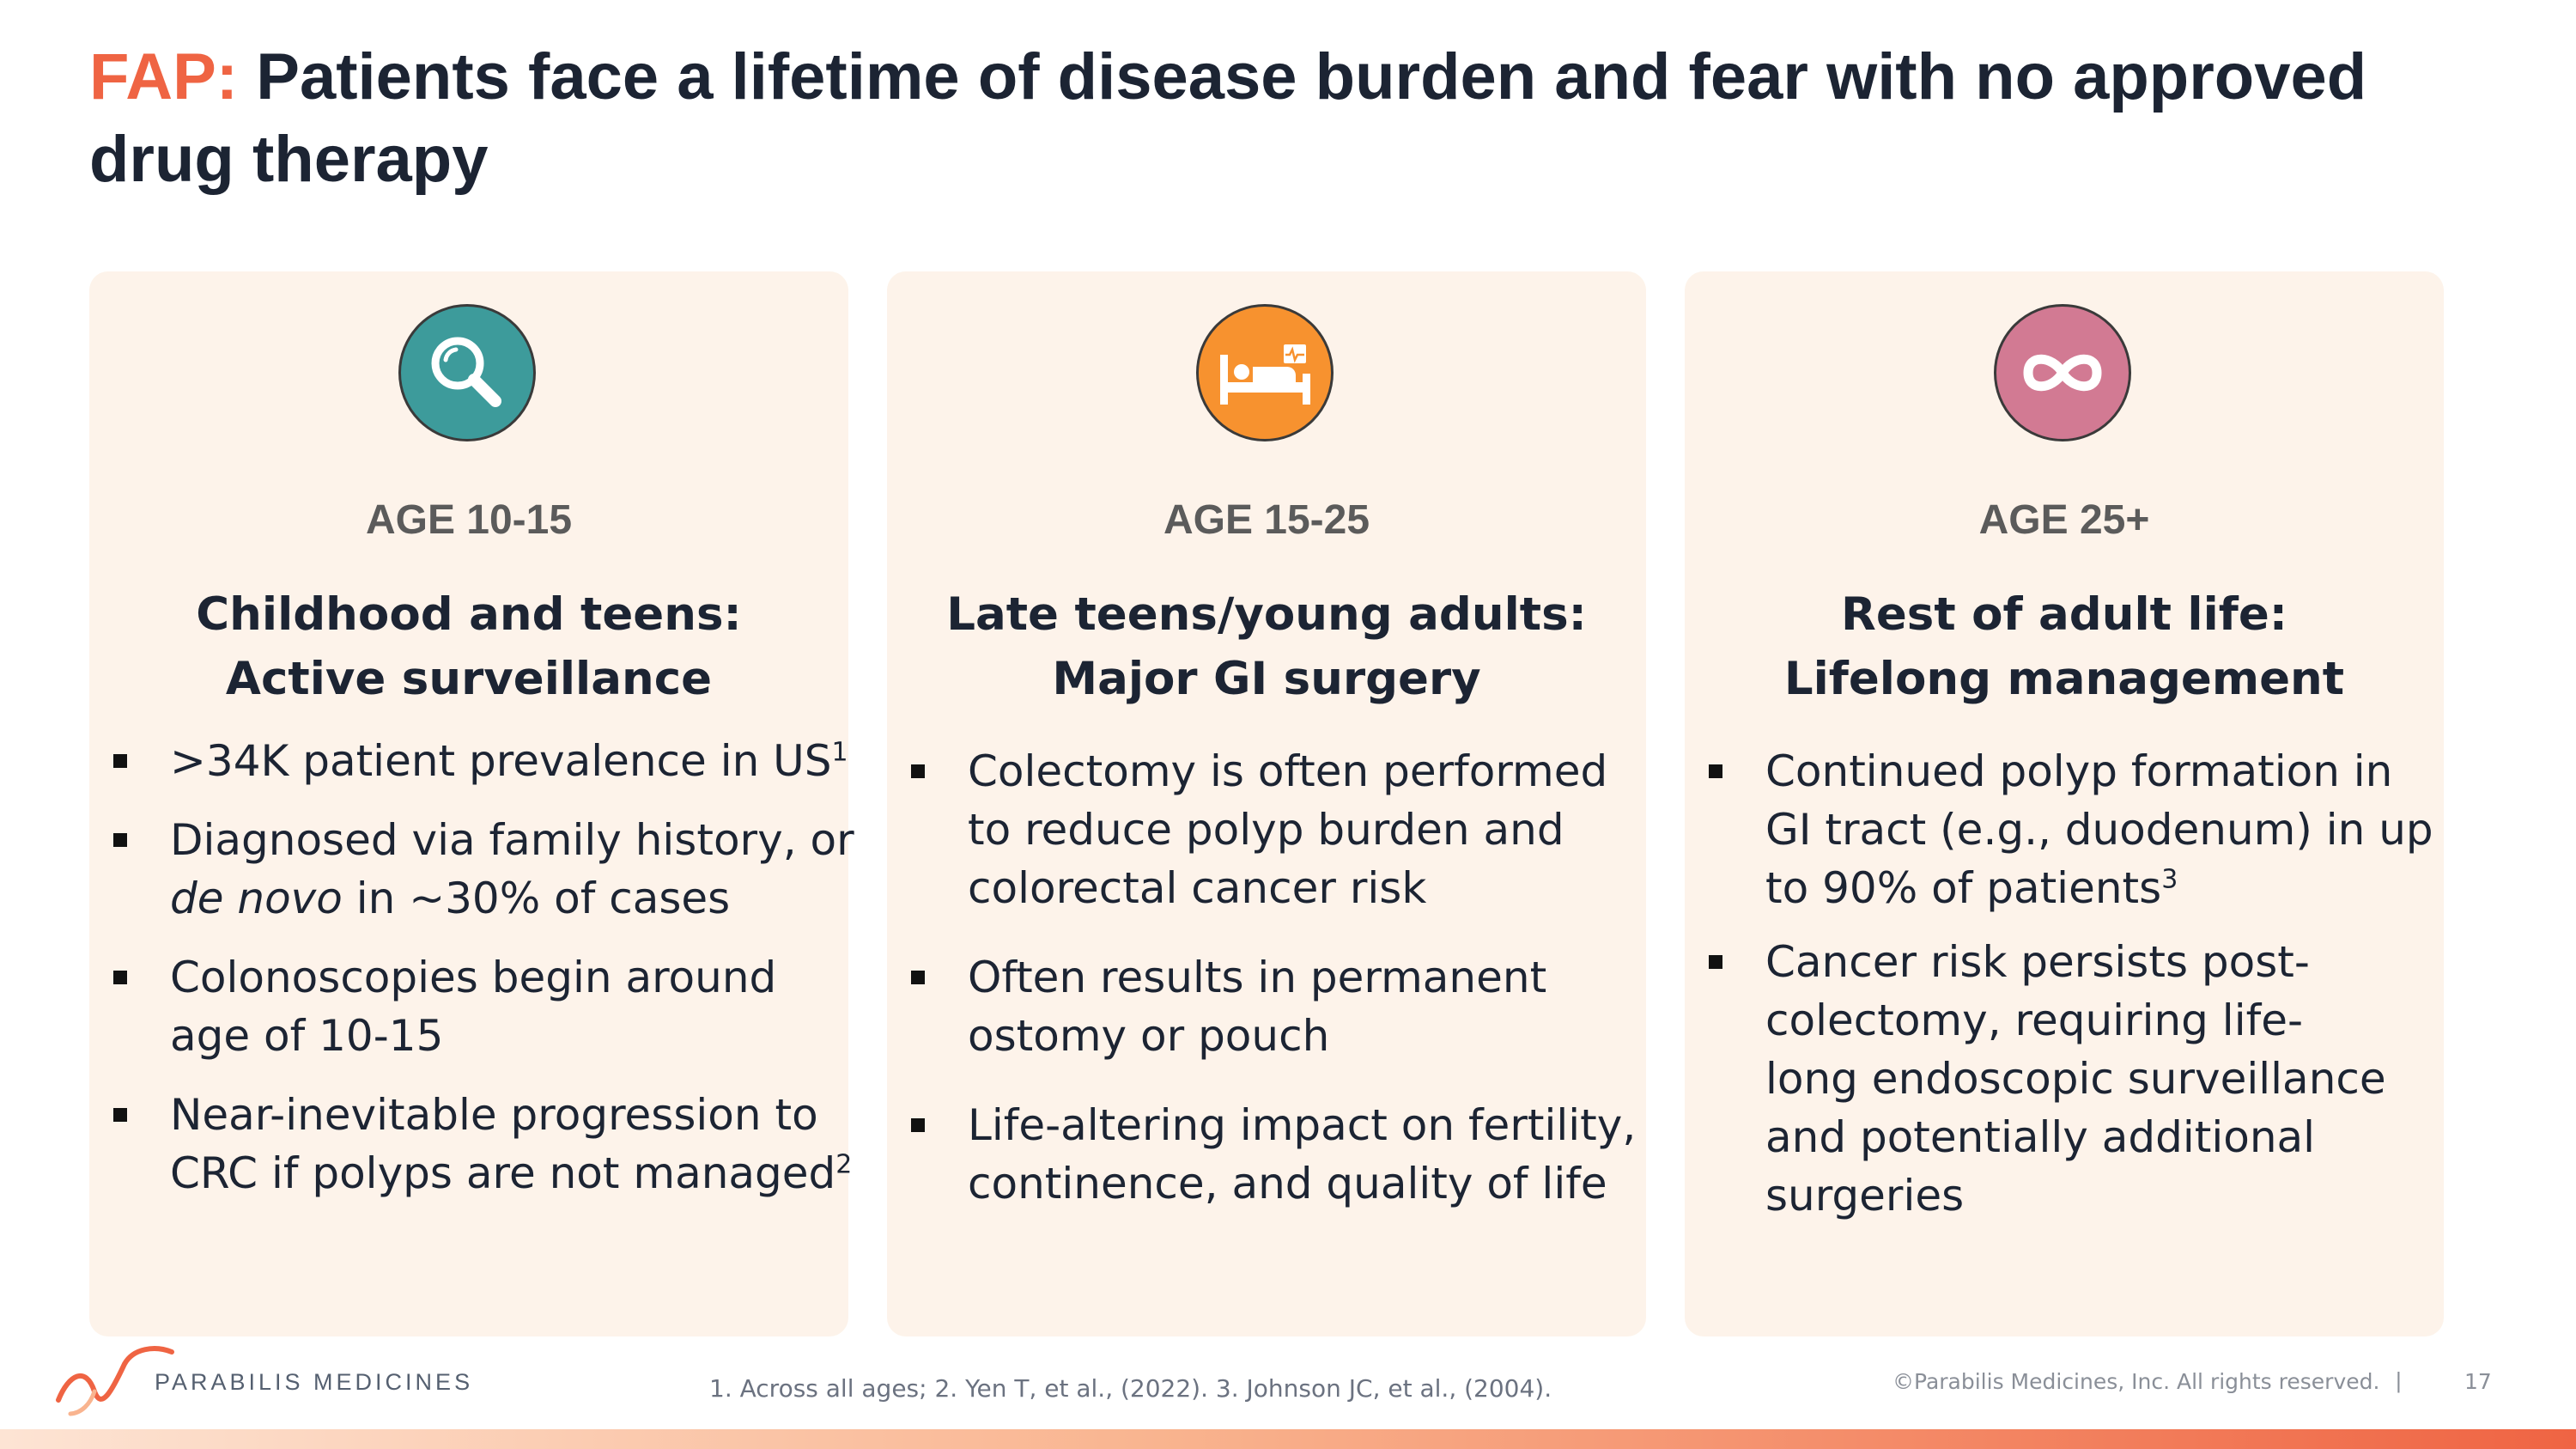  Describe the element at coordinates (2099, 830) in the screenshot. I see `bullet-text: GI tract (e.g., duodenum) in up` at that location.